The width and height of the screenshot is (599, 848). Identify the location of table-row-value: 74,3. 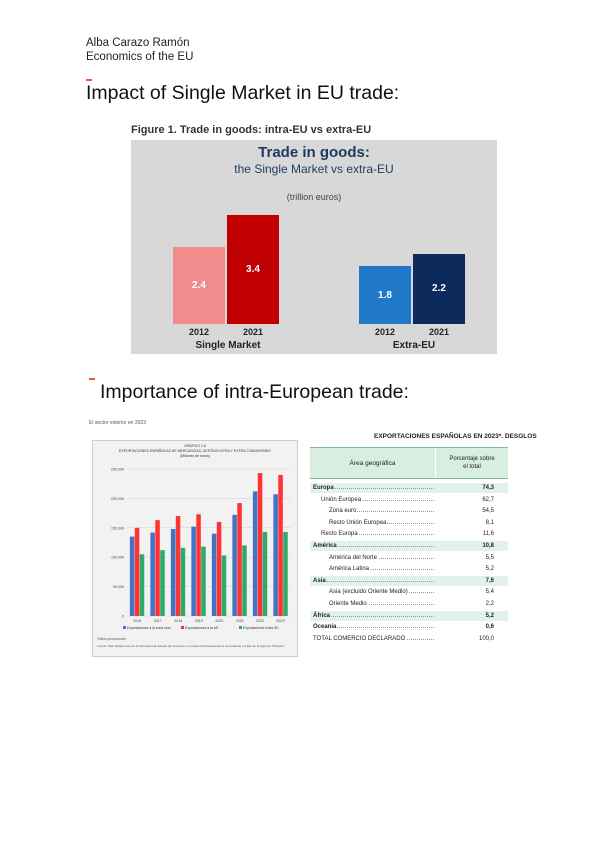
(488, 488).